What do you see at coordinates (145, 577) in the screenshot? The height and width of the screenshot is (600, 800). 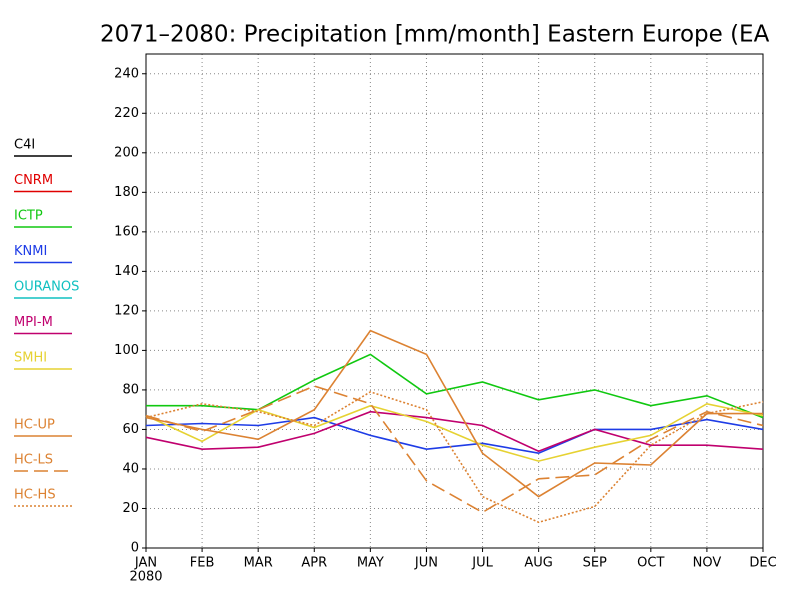 I see `x-sublabel: 2080` at bounding box center [145, 577].